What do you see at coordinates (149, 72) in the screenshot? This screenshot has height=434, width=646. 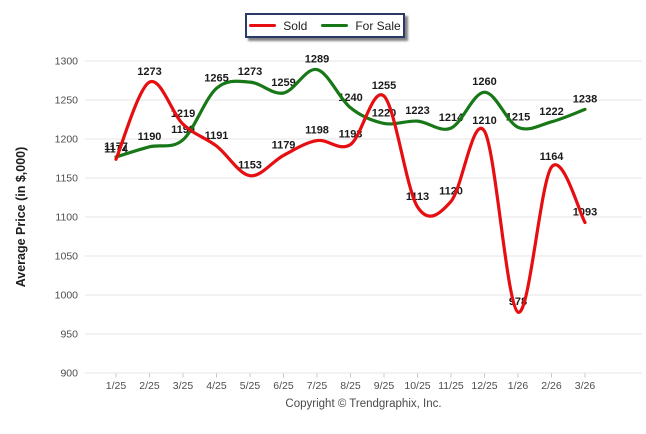 I see `data-label-sold: 1273` at bounding box center [149, 72].